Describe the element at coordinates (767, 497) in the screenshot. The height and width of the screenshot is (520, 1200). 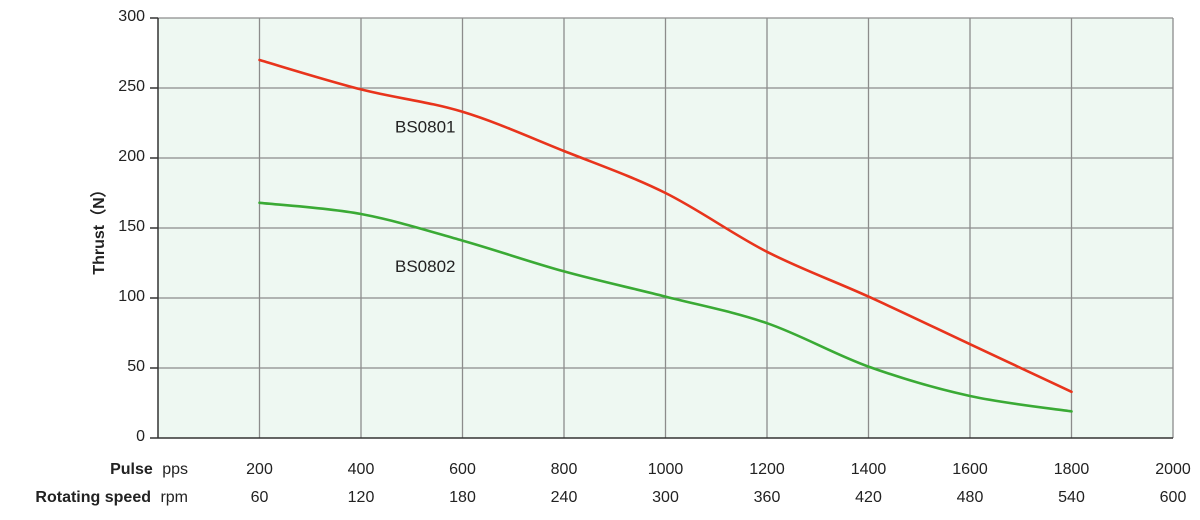
I see `x-tick-label-speed: 360` at that location.